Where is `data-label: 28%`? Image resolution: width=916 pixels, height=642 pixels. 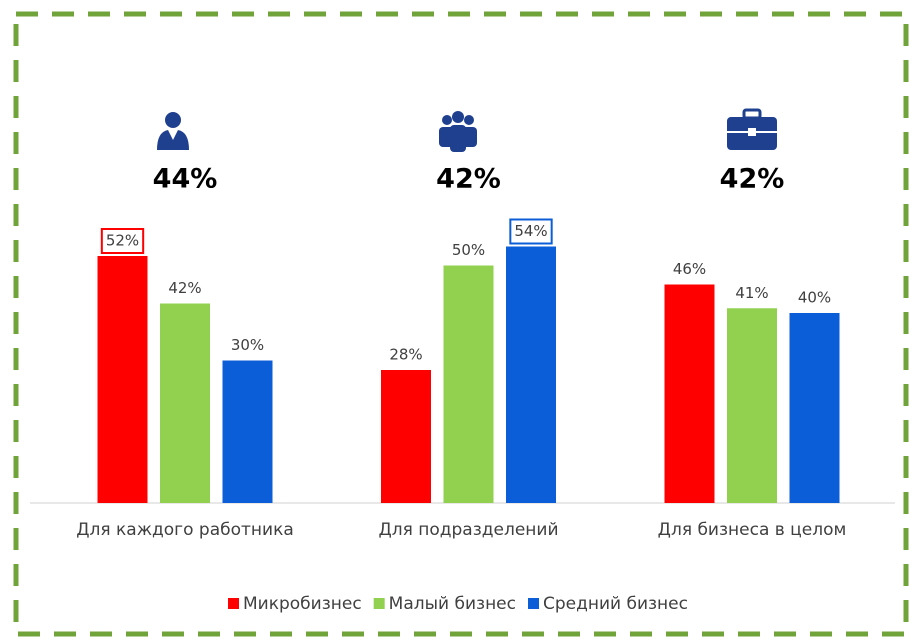 data-label: 28% is located at coordinates (405, 355).